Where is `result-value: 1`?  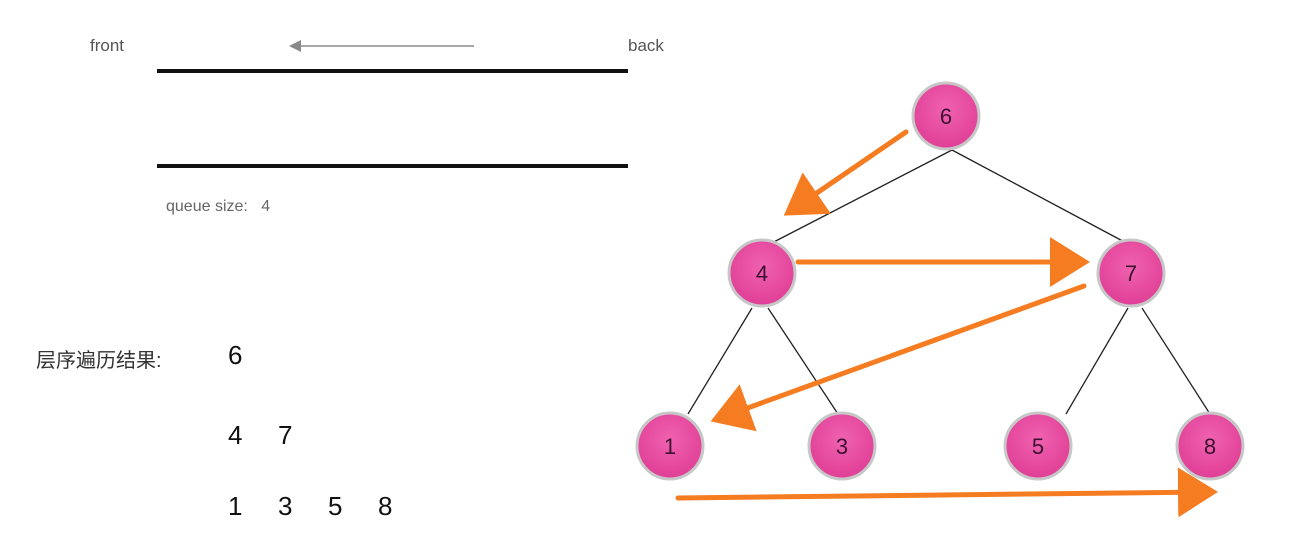 result-value: 1 is located at coordinates (235, 506).